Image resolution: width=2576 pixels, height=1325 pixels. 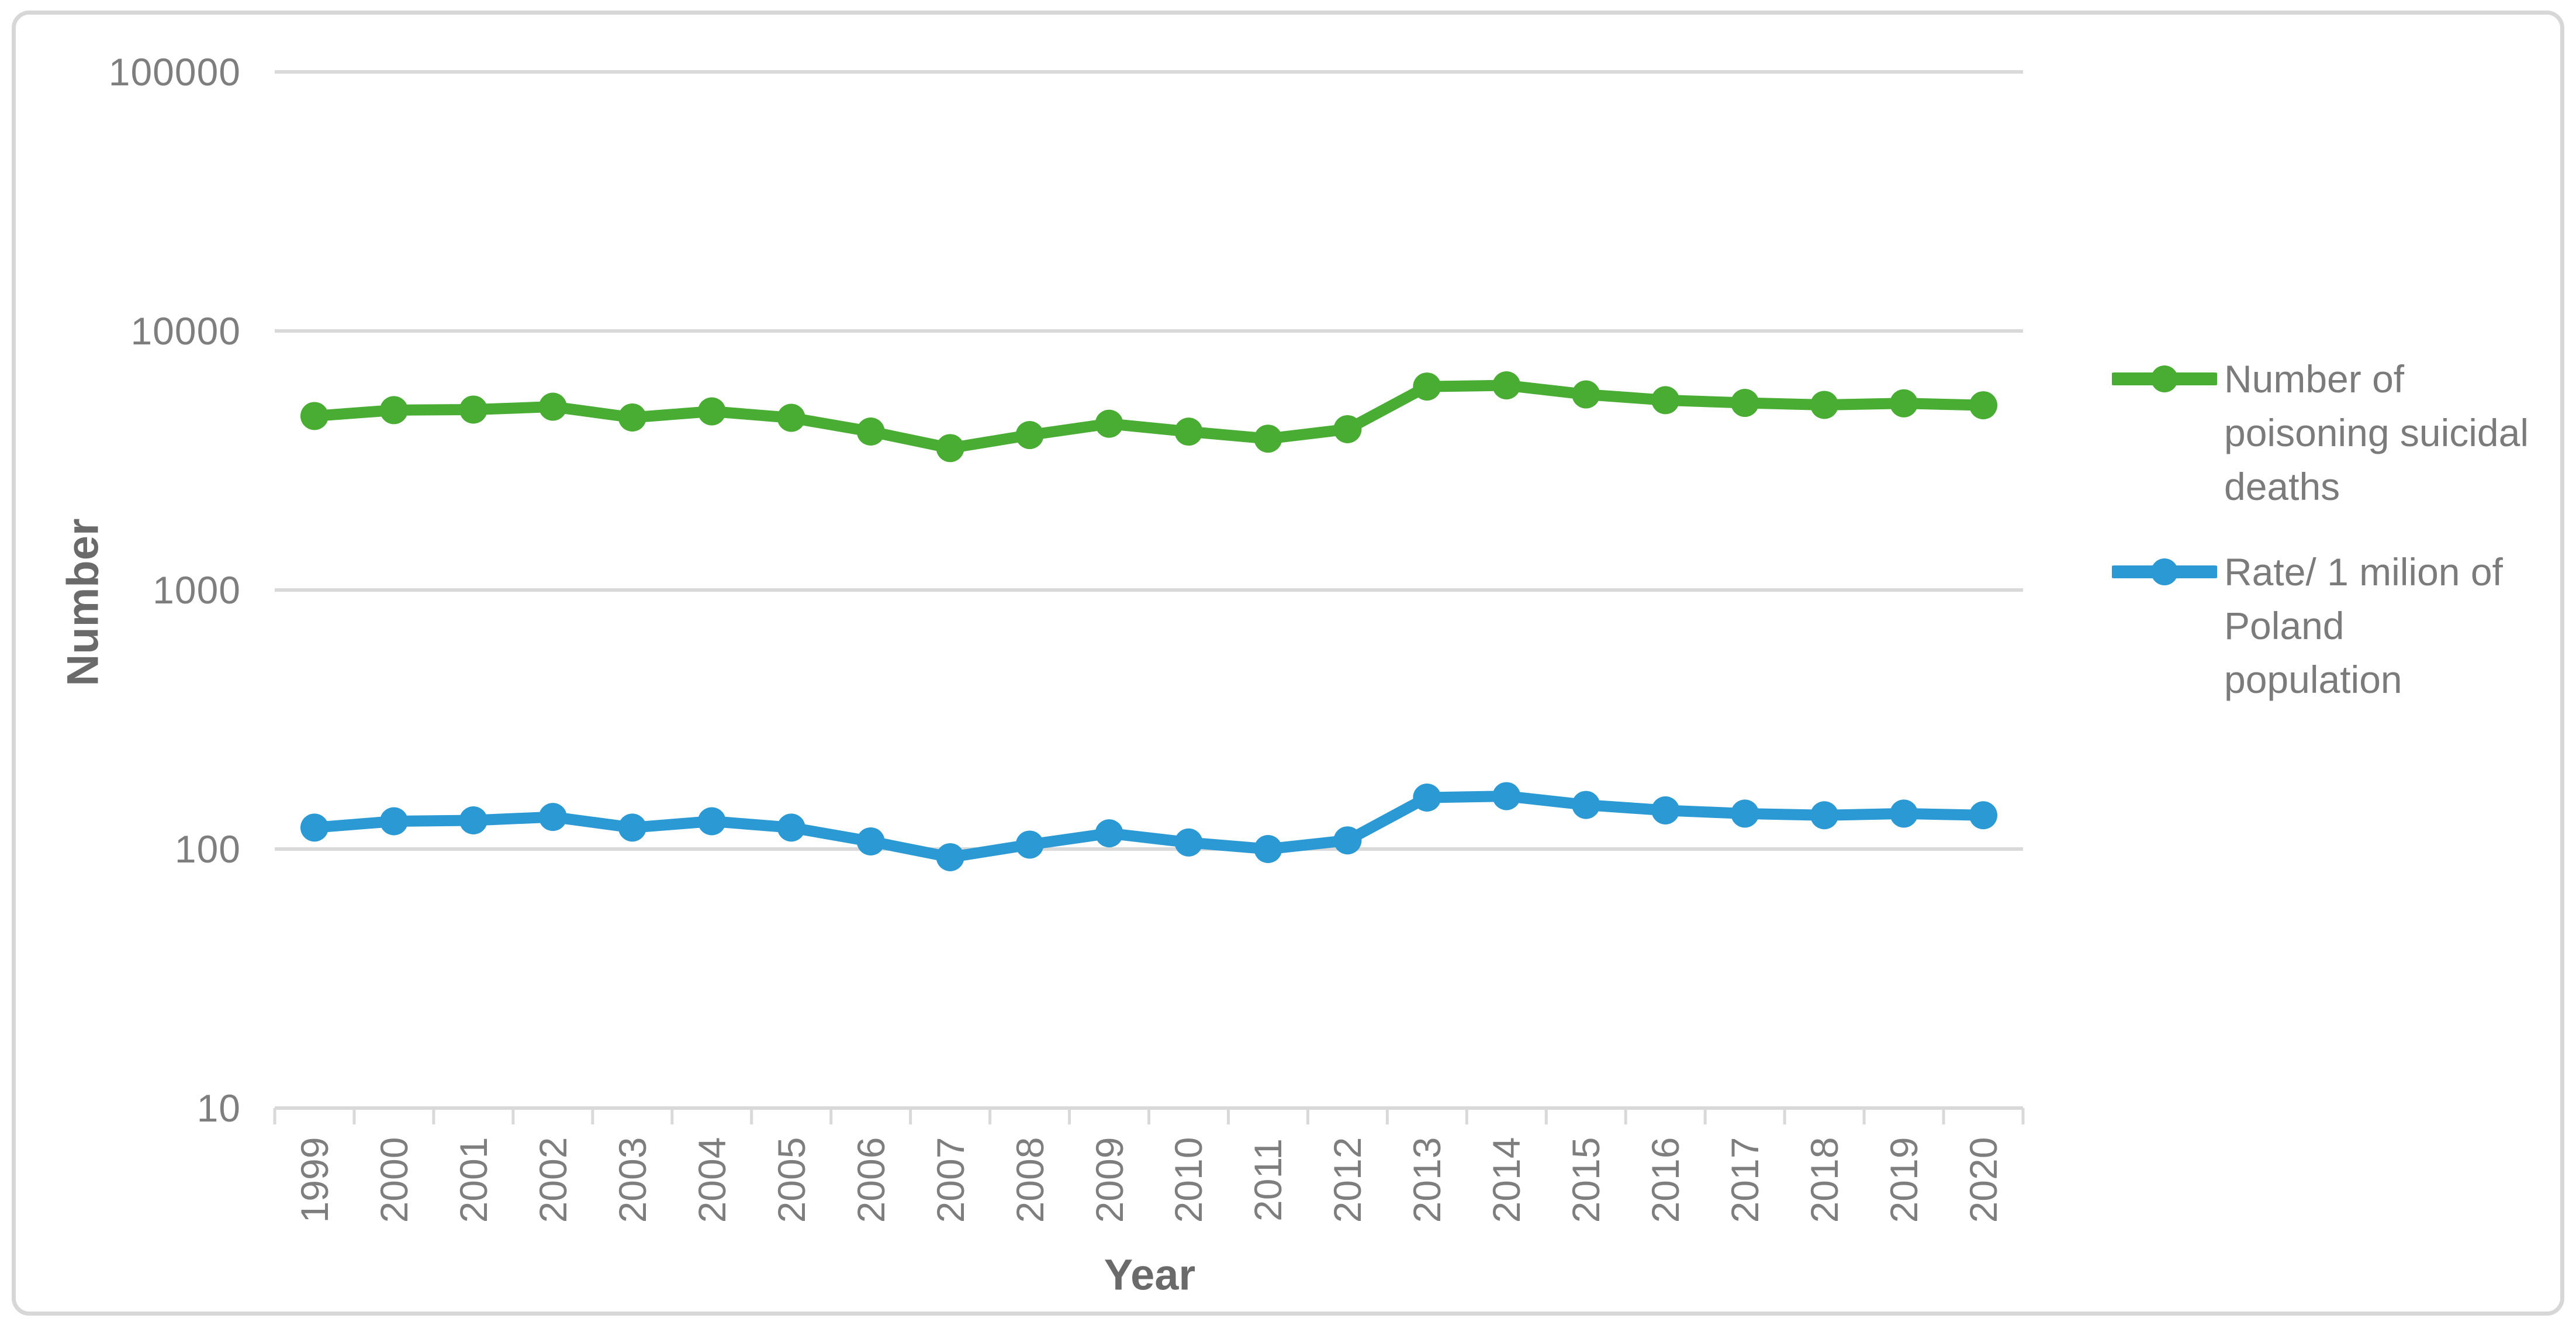 I want to click on x-tick-label: 2020, so click(x=1984, y=1180).